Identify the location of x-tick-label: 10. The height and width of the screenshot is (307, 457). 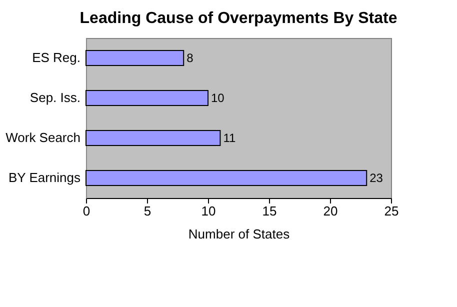
(208, 211).